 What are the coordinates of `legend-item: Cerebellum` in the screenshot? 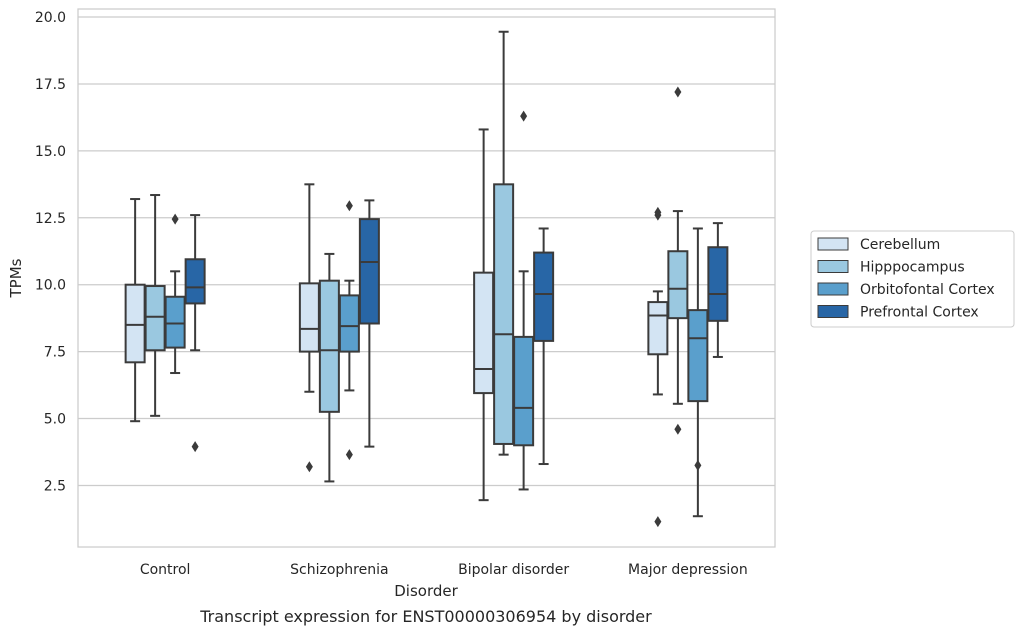 It's located at (878, 245).